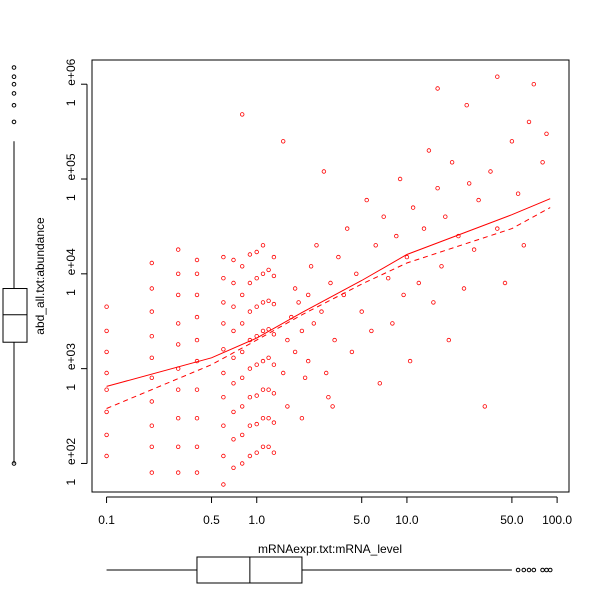 This screenshot has width=600, height=600. What do you see at coordinates (71, 356) in the screenshot?
I see `y-tick-label-exponent: e+03` at bounding box center [71, 356].